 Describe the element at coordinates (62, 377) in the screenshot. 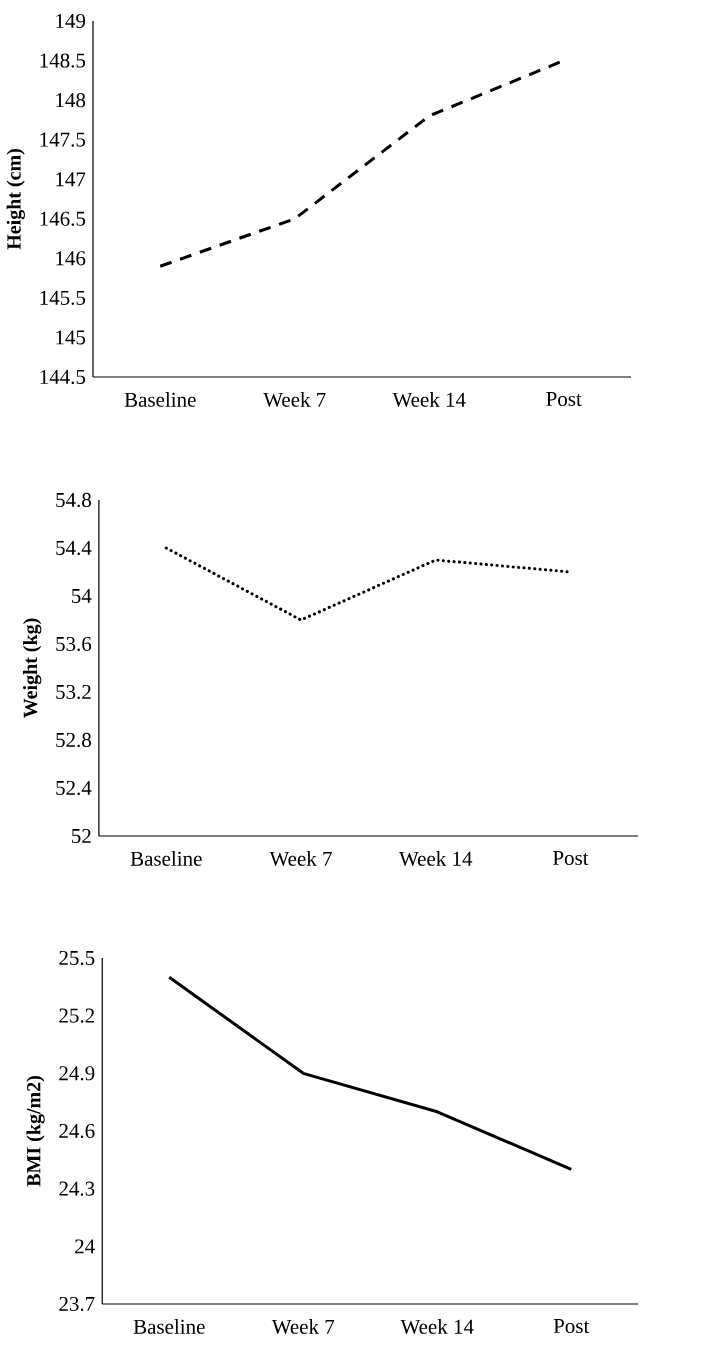

I see `y-tick-label: 144.5` at that location.